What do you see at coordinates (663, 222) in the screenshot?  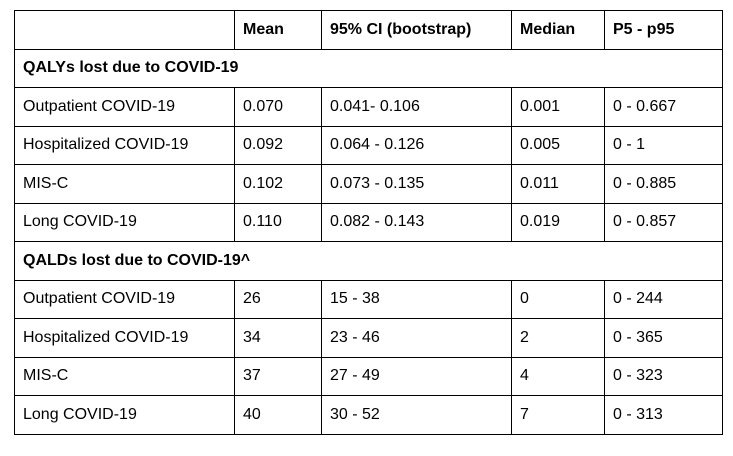 I see `range-cell: 0 - 0.857` at bounding box center [663, 222].